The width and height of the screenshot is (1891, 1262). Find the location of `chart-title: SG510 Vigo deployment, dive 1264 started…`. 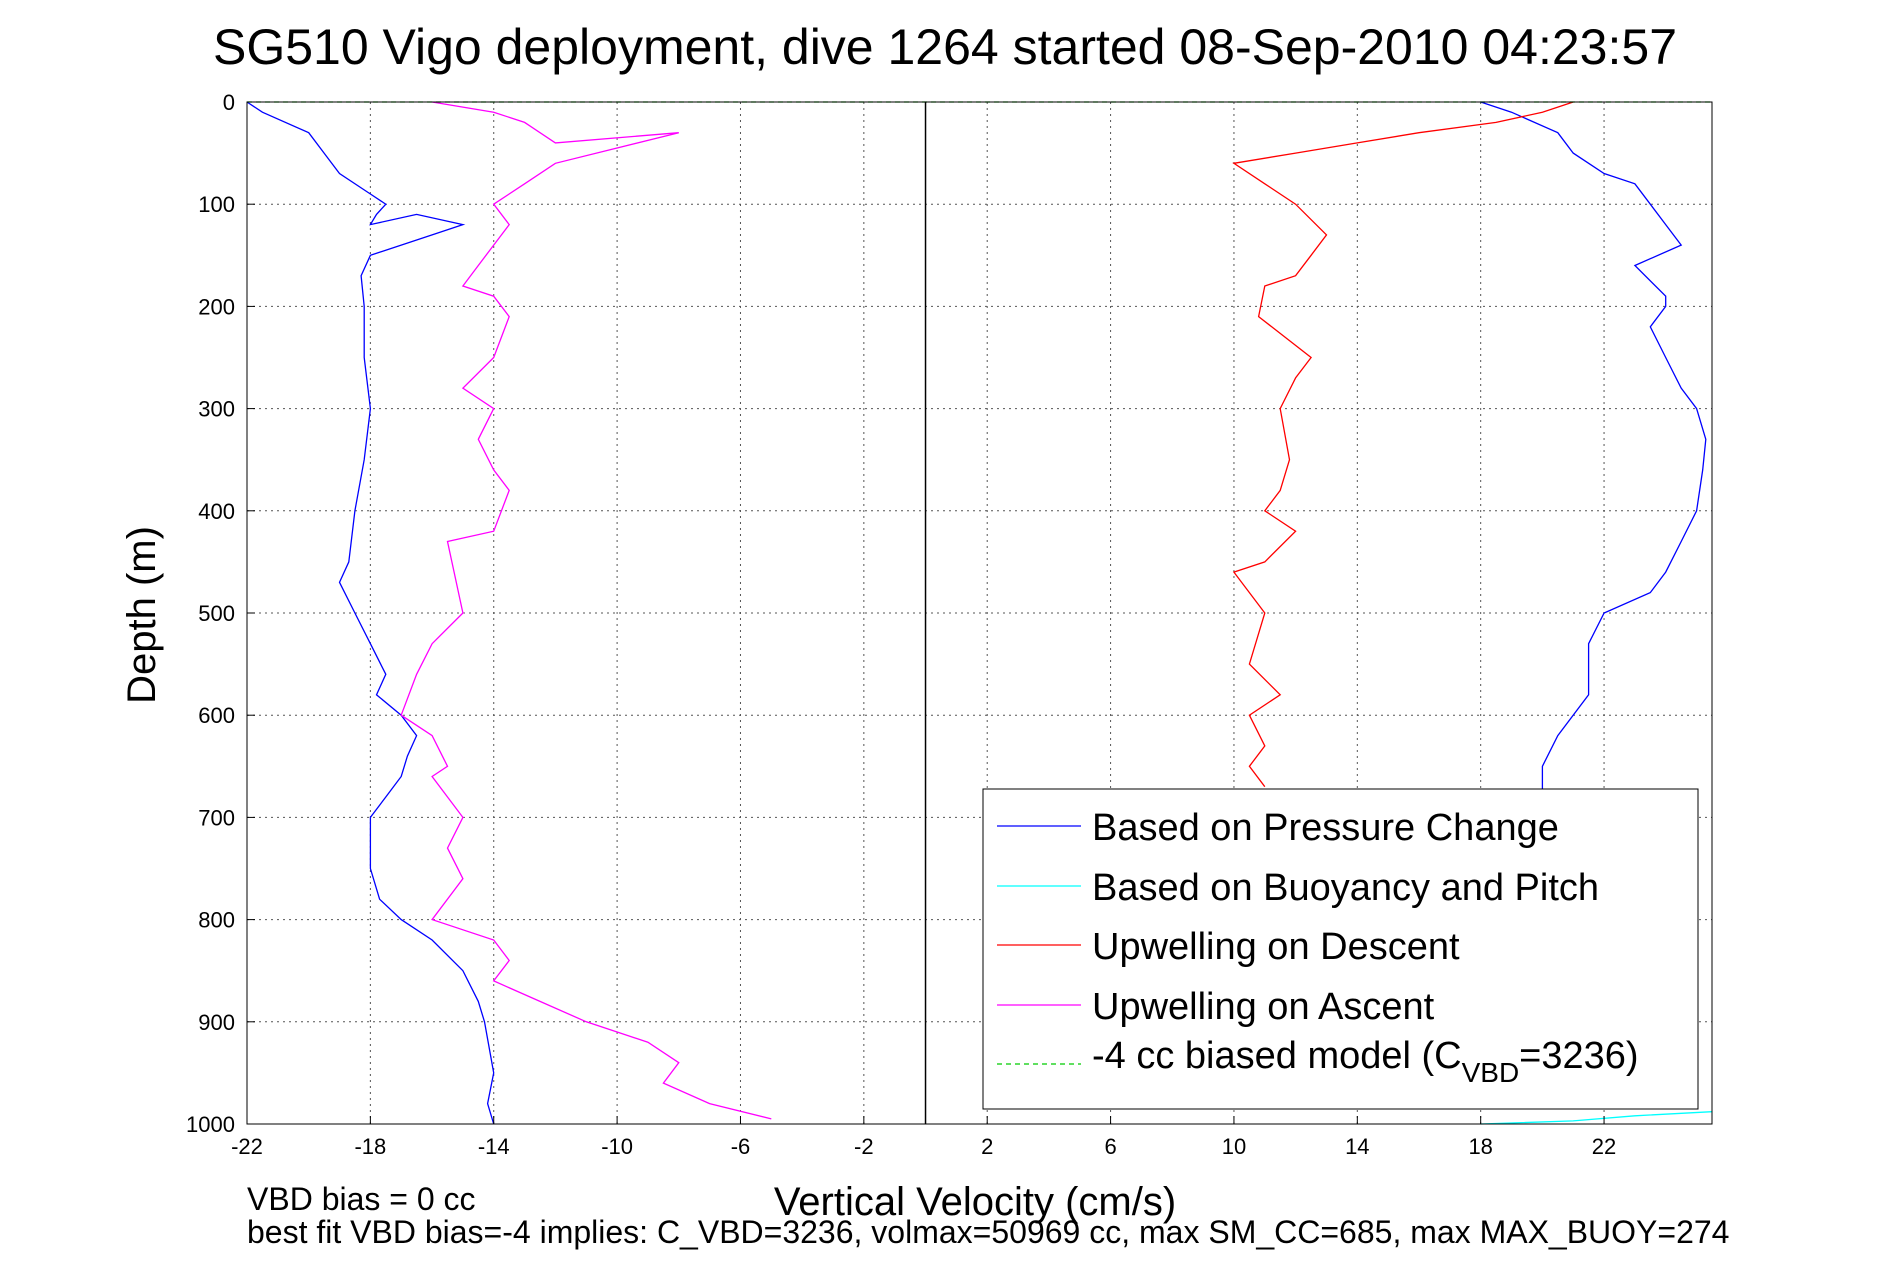

chart-title: SG510 Vigo deployment, dive 1264 started… is located at coordinates (945, 47).